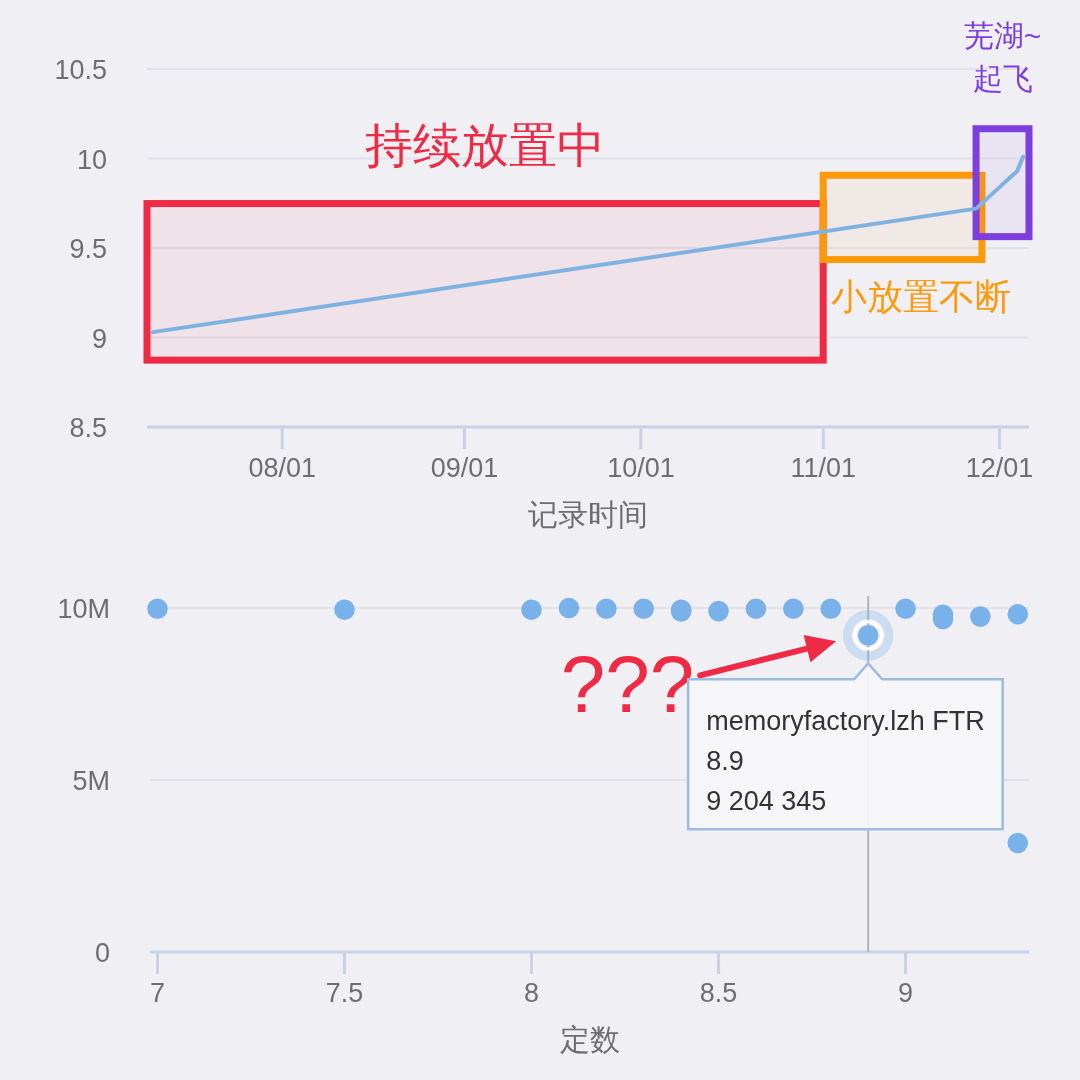 This screenshot has height=1080, width=1080. Describe the element at coordinates (88, 428) in the screenshot. I see `y-tick-label: 8.5` at that location.